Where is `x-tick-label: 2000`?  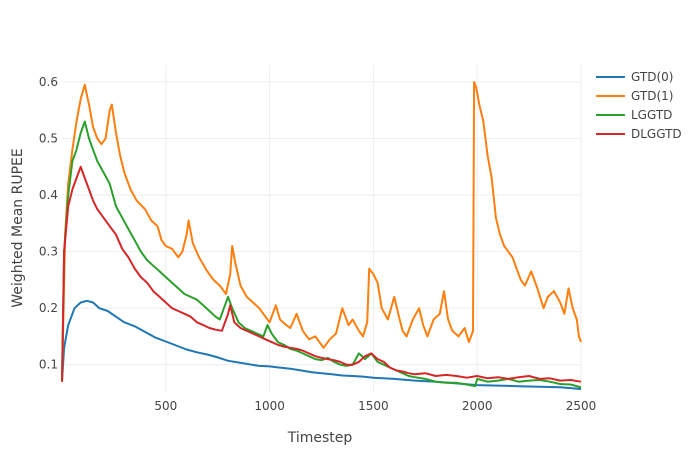 x-tick-label: 2000 is located at coordinates (477, 406).